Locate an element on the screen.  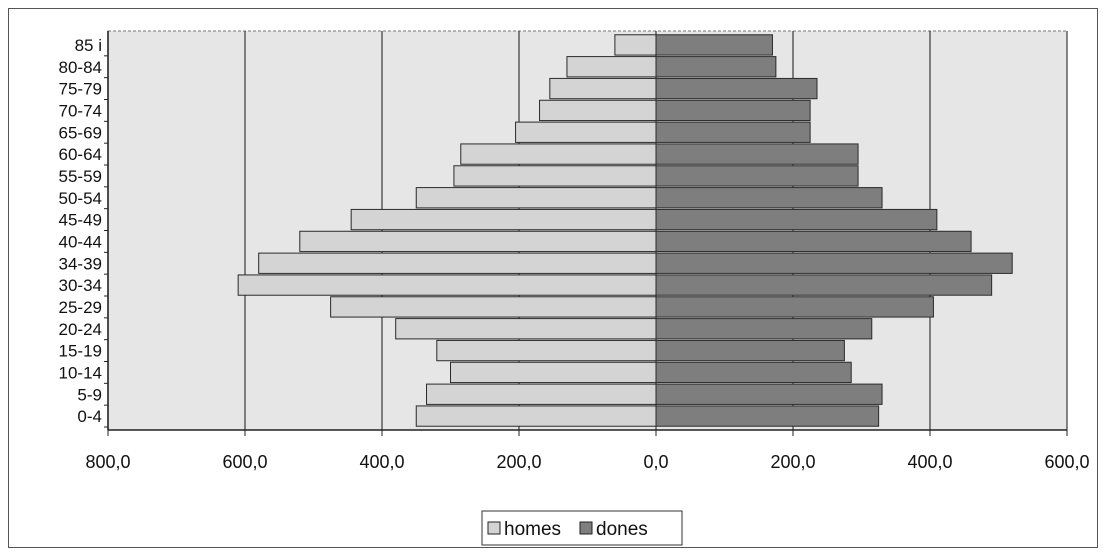
x-tick-label: 0,0 is located at coordinates (655, 462).